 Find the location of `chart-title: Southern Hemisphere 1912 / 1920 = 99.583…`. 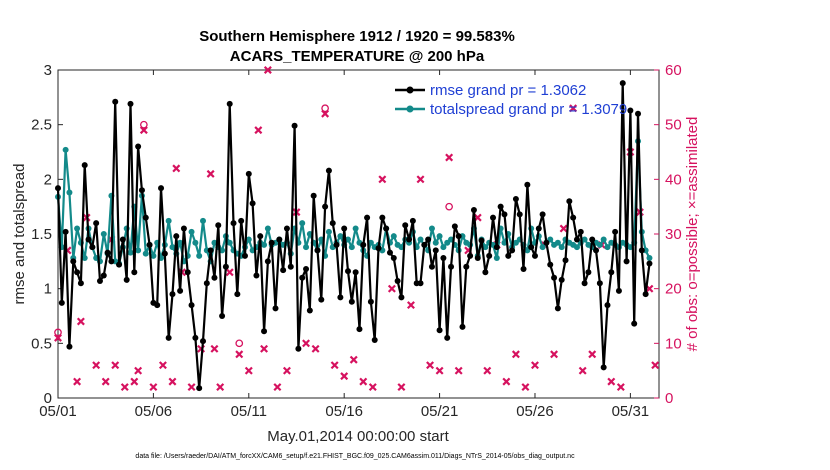

chart-title: Southern Hemisphere 1912 / 1920 = 99.583… is located at coordinates (357, 36).